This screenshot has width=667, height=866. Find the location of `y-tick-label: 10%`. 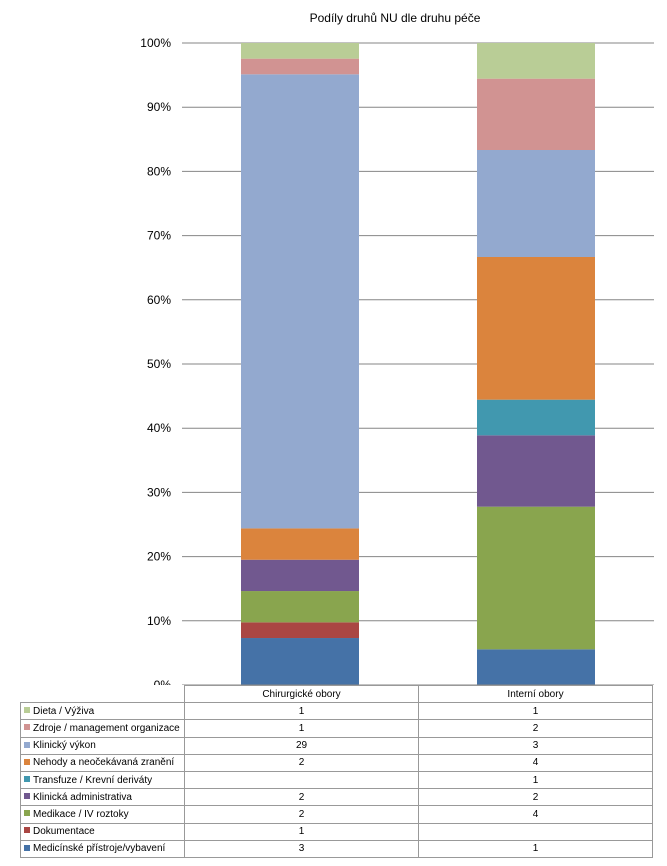

y-tick-label: 10% is located at coordinates (159, 621).